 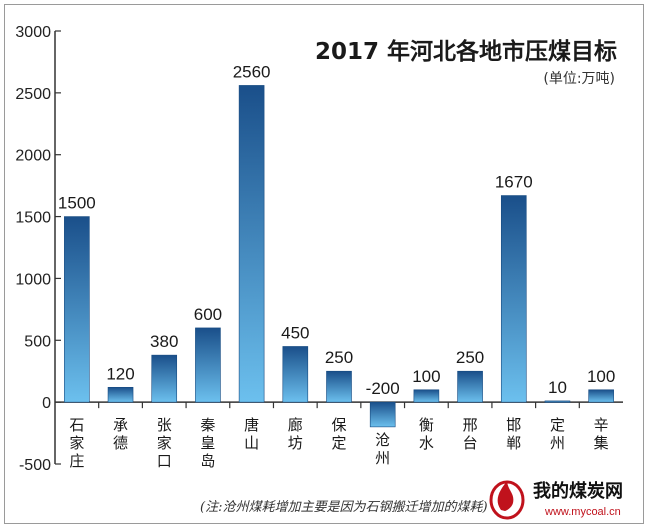 What do you see at coordinates (33, 32) in the screenshot?
I see `y-tick-label: 3000` at bounding box center [33, 32].